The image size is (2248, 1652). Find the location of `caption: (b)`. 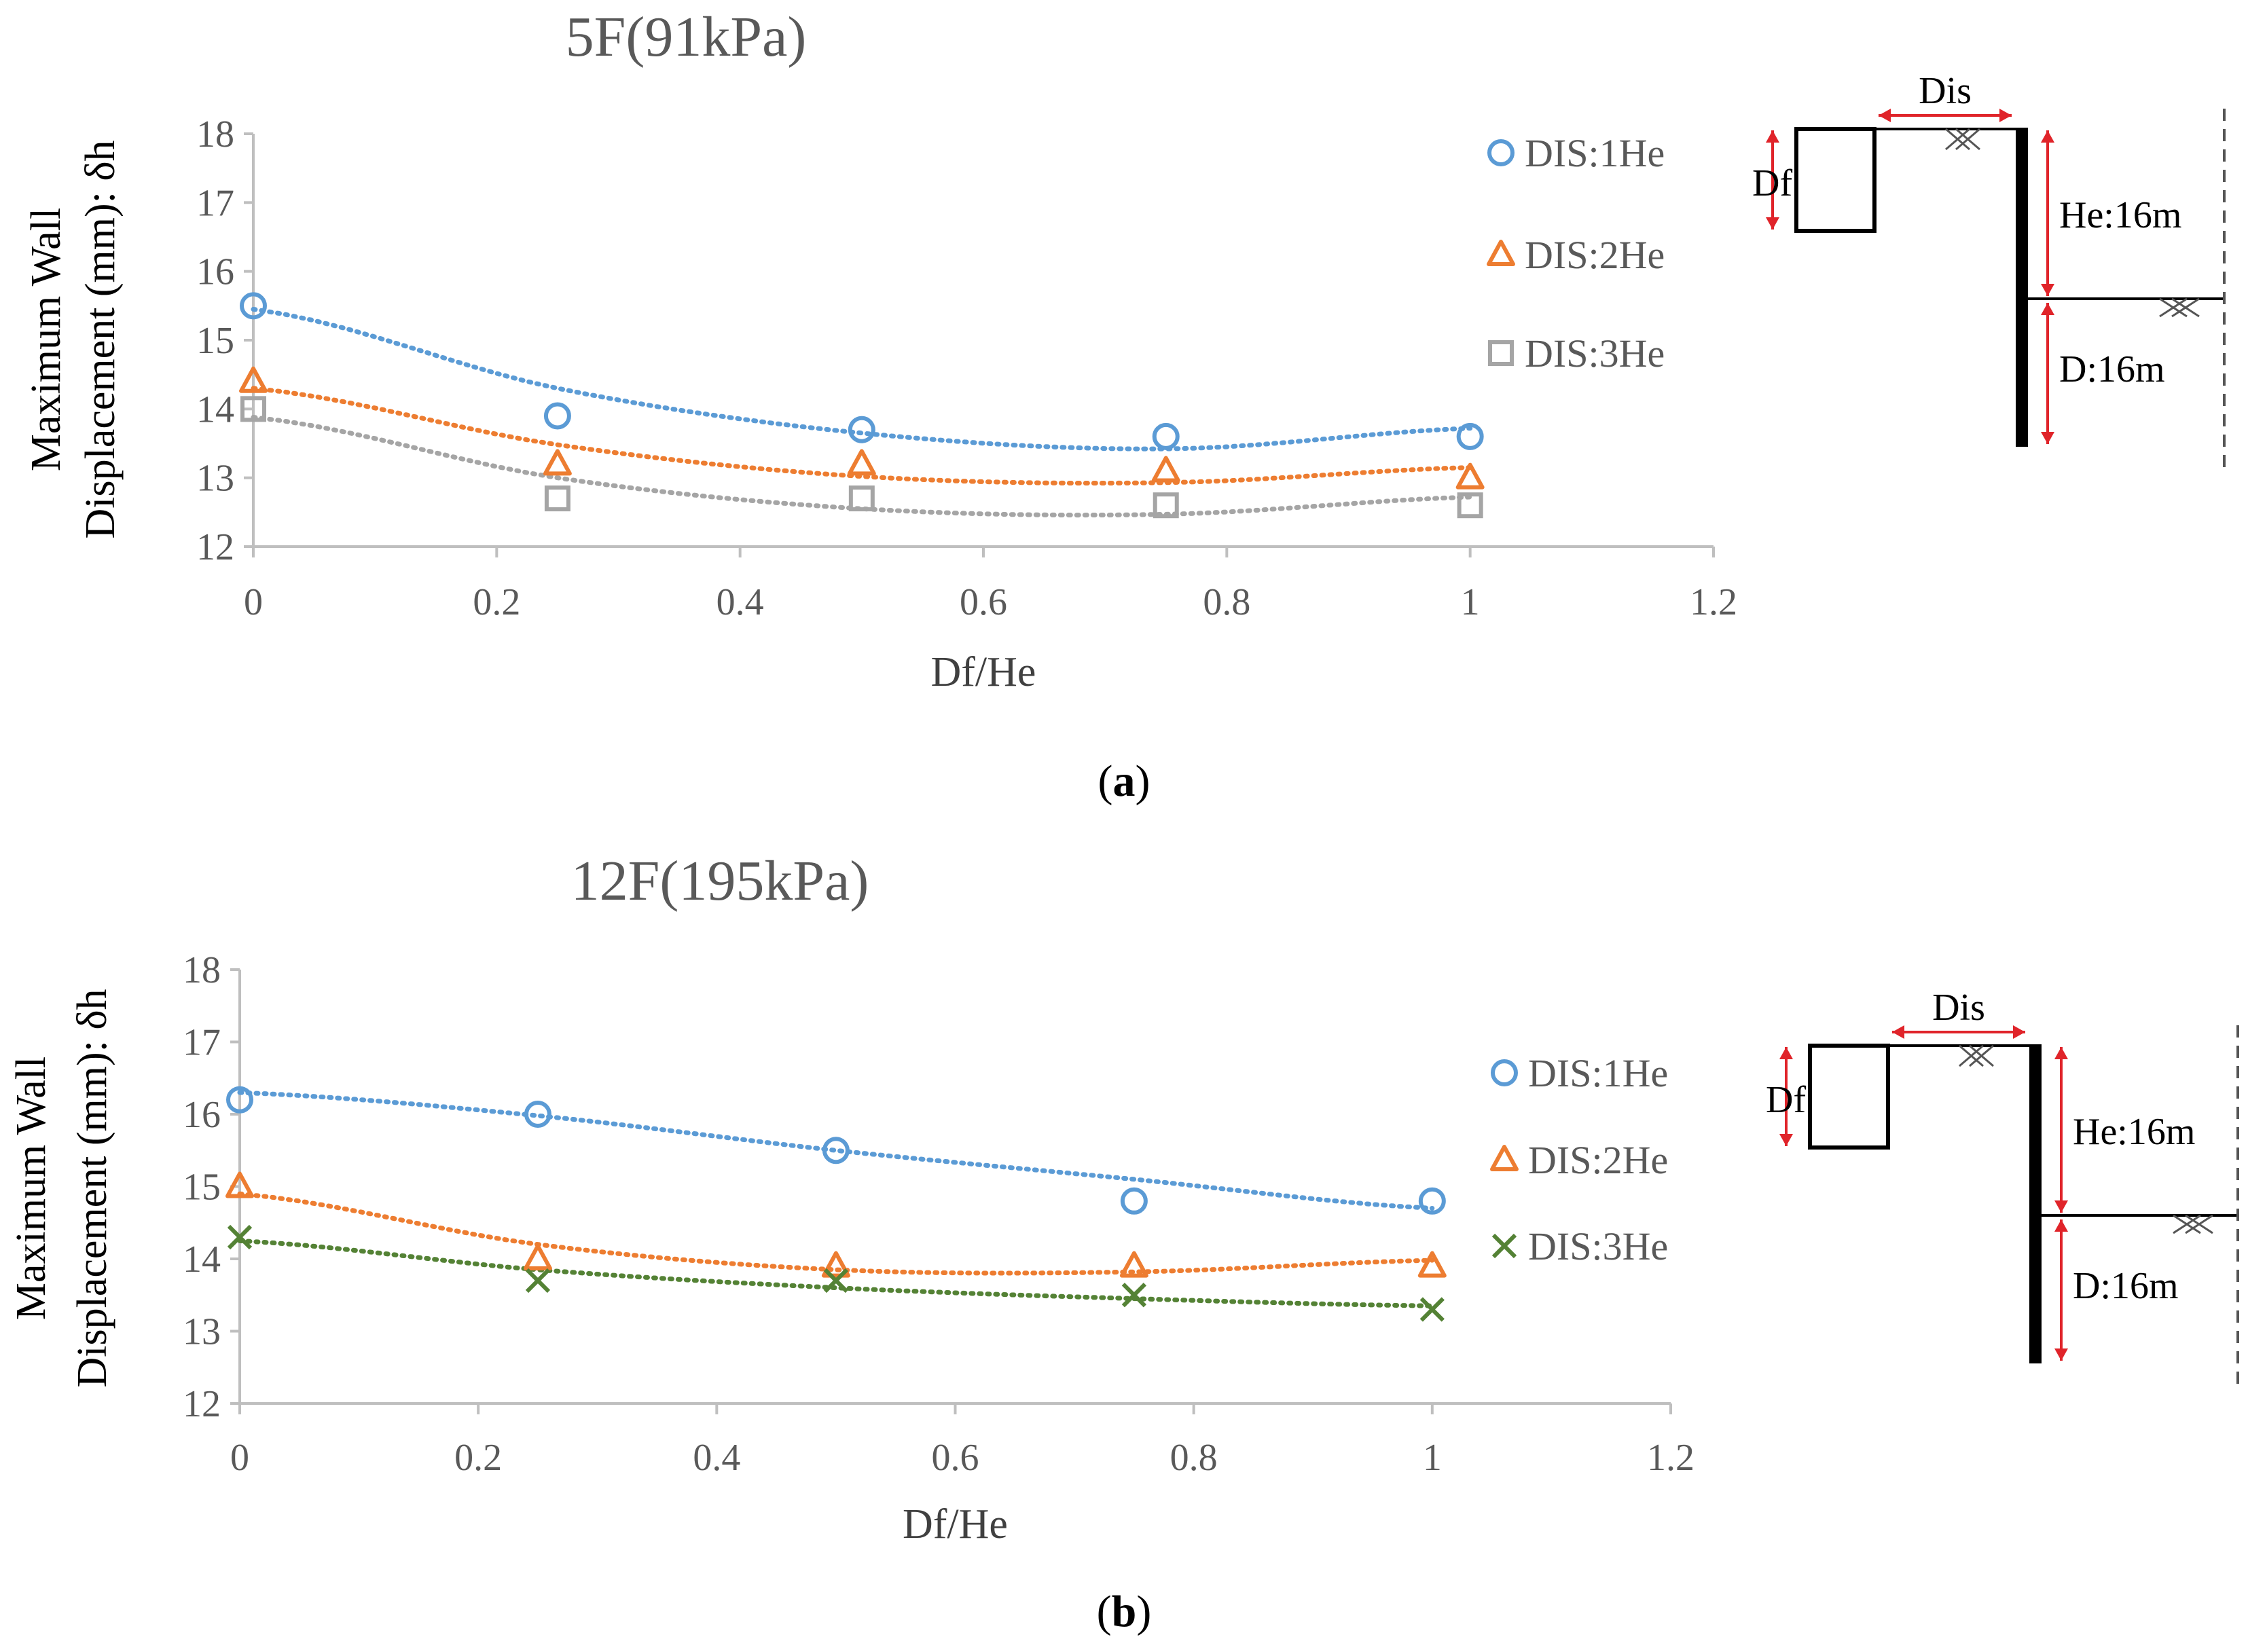

caption: (b) is located at coordinates (1125, 1611).